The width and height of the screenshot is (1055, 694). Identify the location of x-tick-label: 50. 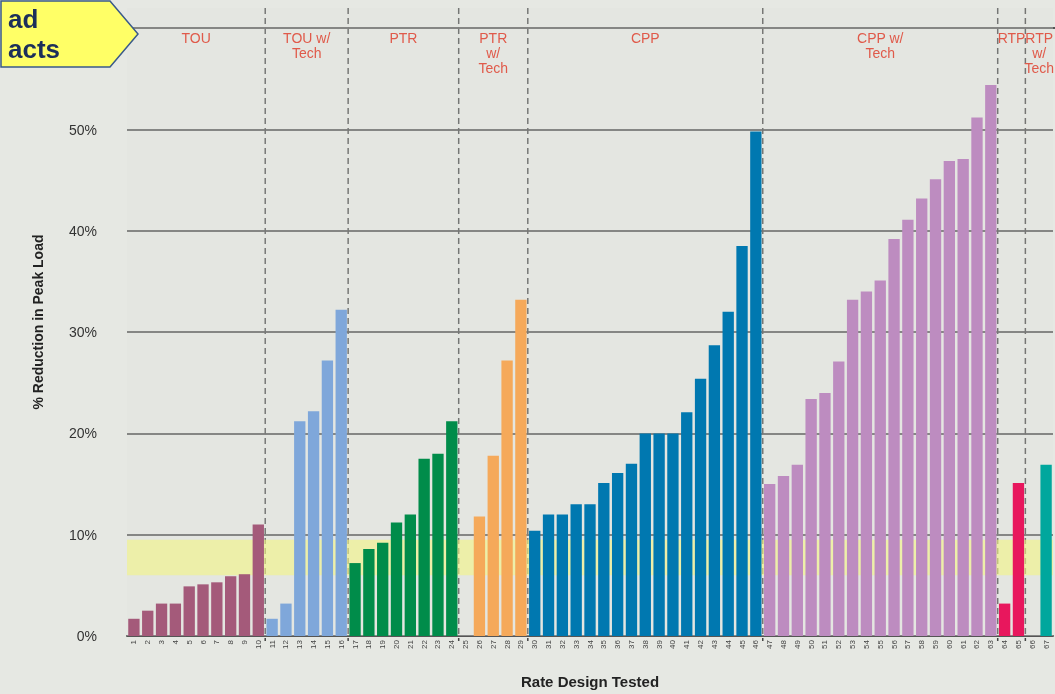
(811, 644).